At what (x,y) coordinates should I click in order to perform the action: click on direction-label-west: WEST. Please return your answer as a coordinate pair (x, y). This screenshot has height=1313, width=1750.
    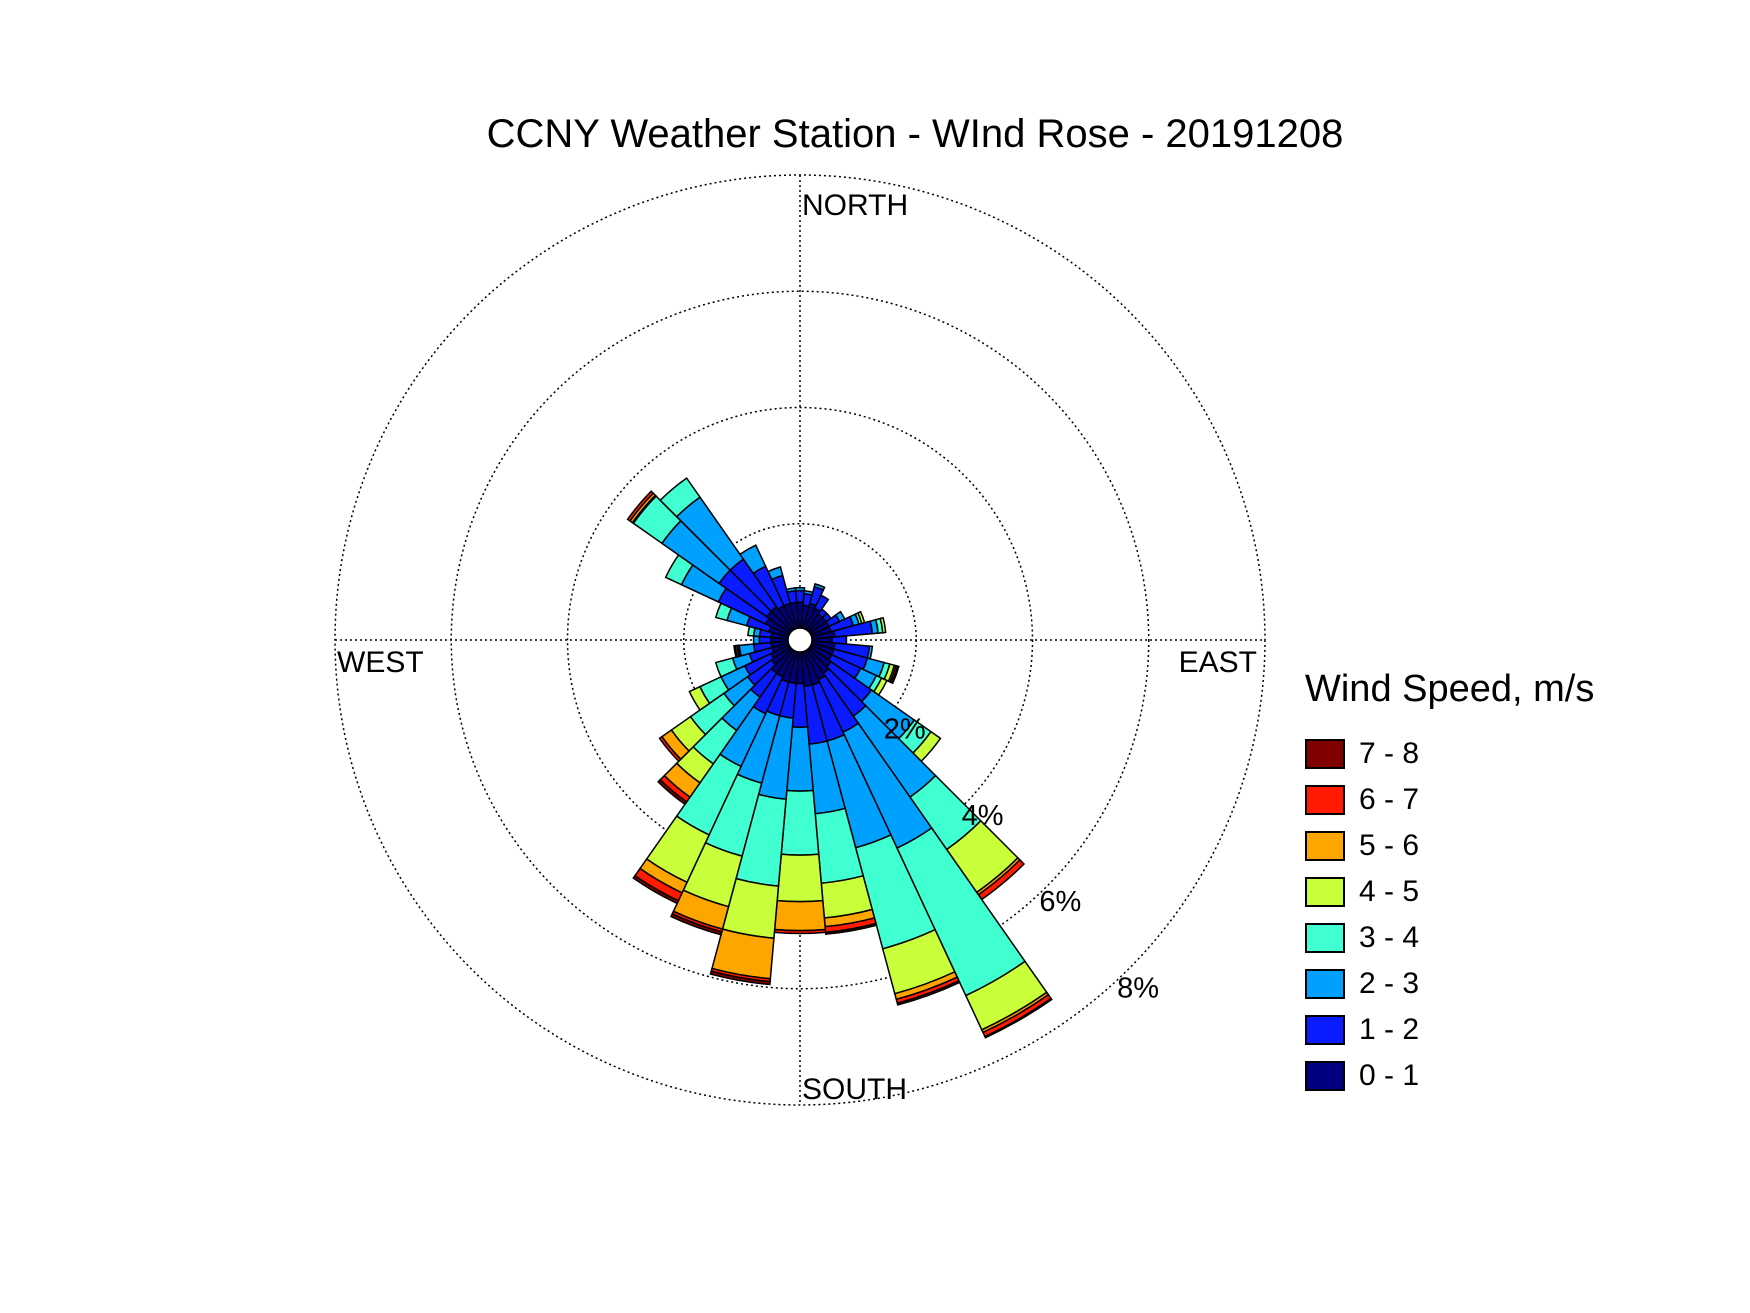
    Looking at the image, I should click on (380, 662).